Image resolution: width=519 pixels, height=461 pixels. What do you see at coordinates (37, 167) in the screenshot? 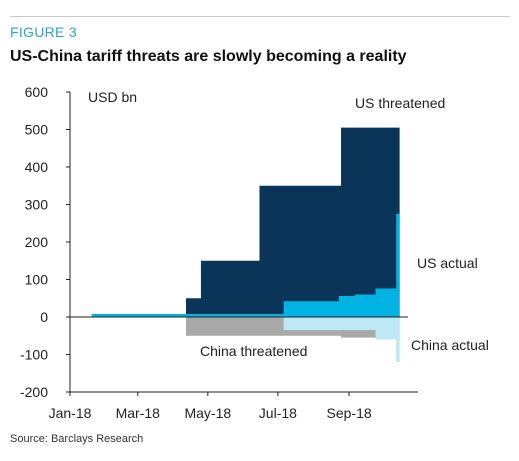
I see `y-tick-label: 400` at bounding box center [37, 167].